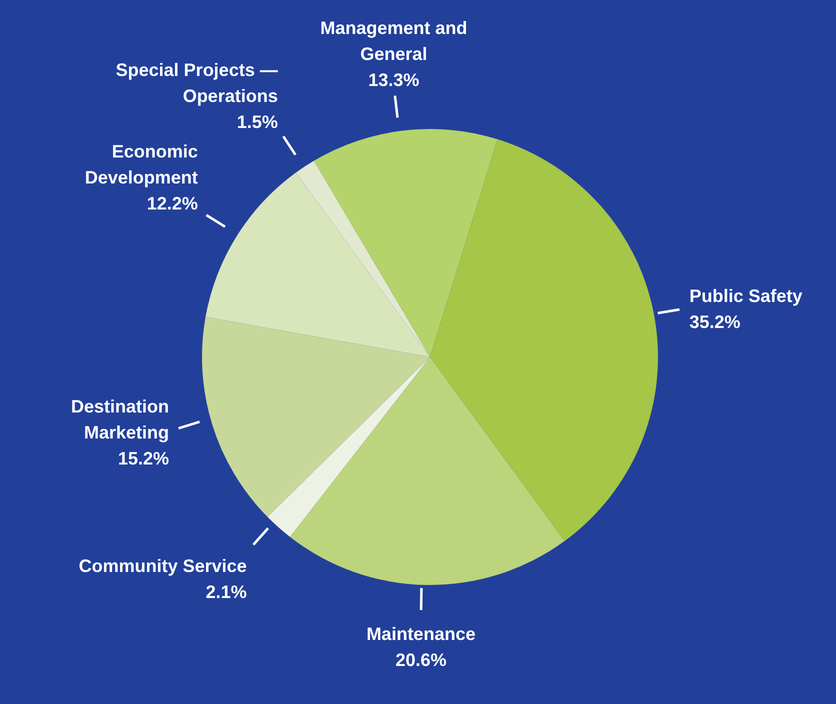 This screenshot has height=704, width=836. Describe the element at coordinates (197, 83) in the screenshot. I see `slice-label: Special Projects — Operations` at that location.